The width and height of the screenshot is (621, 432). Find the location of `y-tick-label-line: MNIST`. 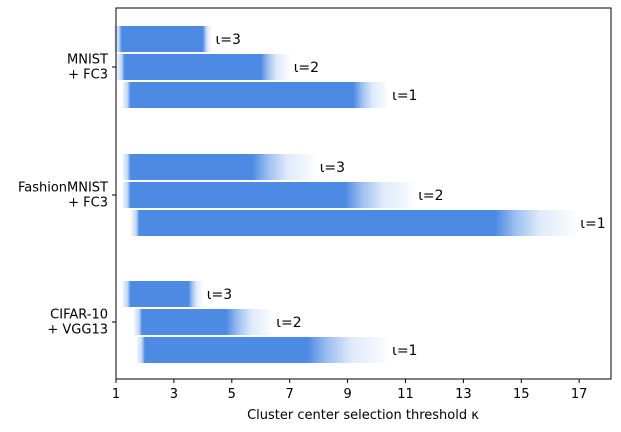

y-tick-label-line: MNIST is located at coordinates (87, 60).